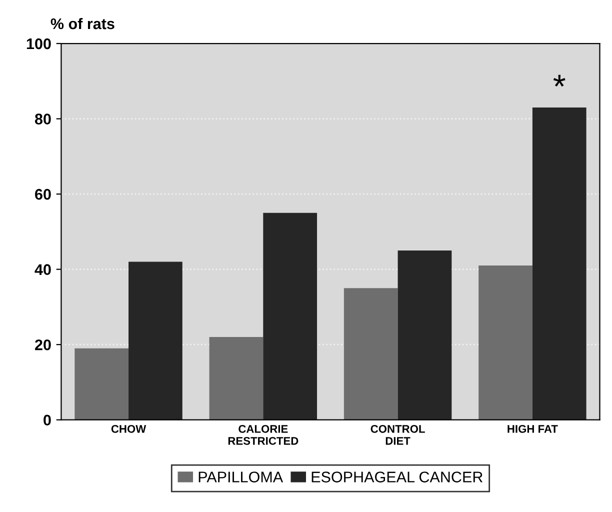 Image resolution: width=612 pixels, height=512 pixels. I want to click on x-tick-label: CALORIE RESTRICTED, so click(263, 434).